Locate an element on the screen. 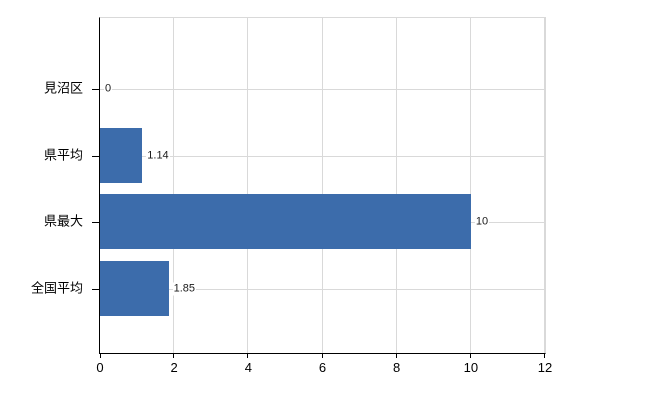 The image size is (650, 400). category-label: 県最大 is located at coordinates (63, 221).